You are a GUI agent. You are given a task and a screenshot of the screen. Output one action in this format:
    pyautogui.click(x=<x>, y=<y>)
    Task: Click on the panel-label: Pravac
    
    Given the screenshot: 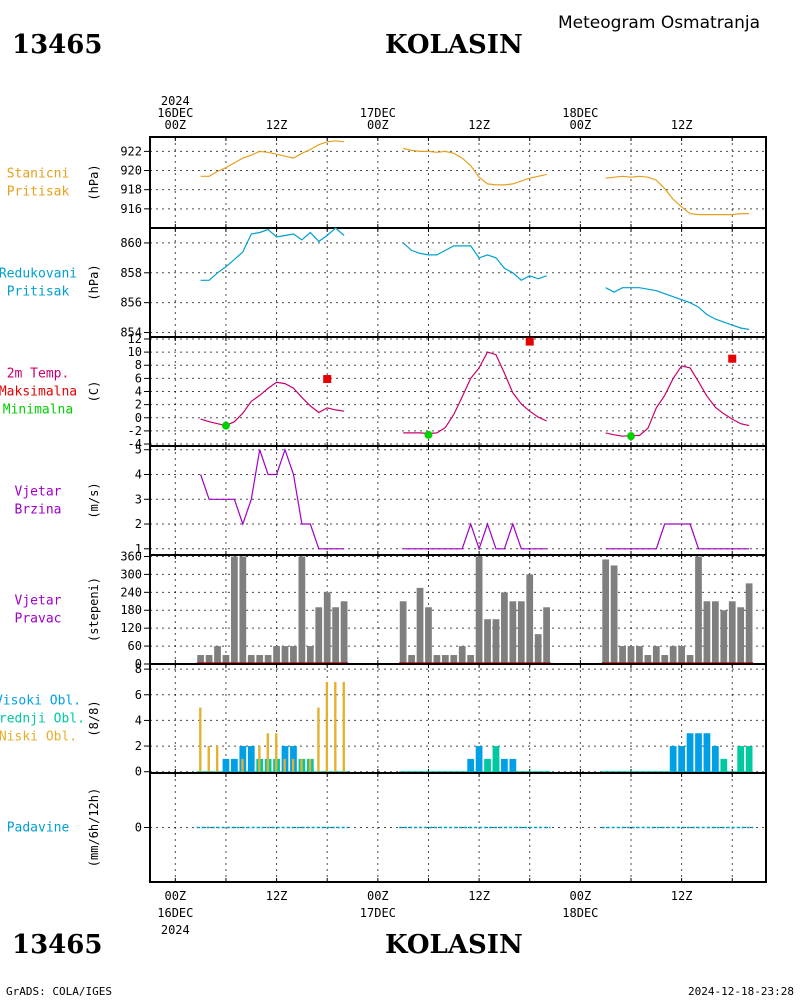 What is the action you would take?
    pyautogui.click(x=38, y=619)
    